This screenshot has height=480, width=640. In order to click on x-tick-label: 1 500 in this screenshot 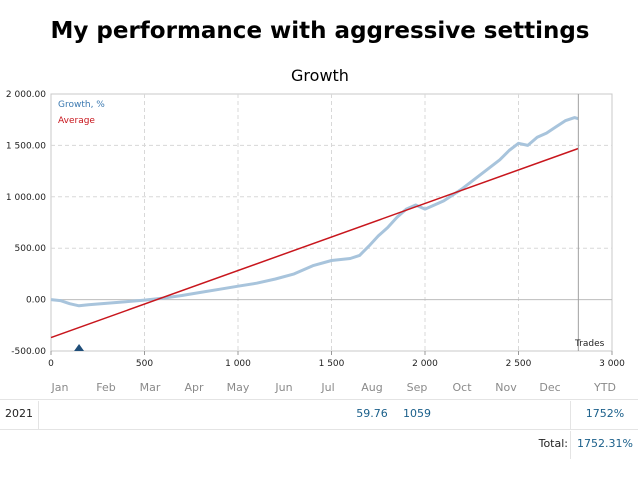, I will do `click(332, 364)`.